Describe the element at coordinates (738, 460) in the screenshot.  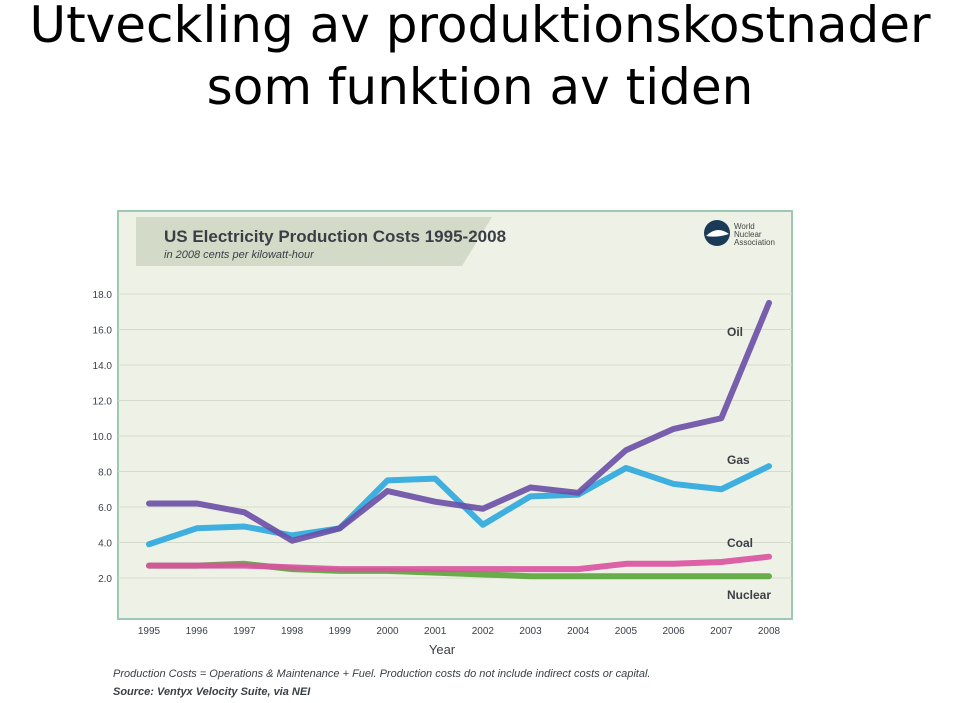
I see `series-label-gas: Gas` at that location.